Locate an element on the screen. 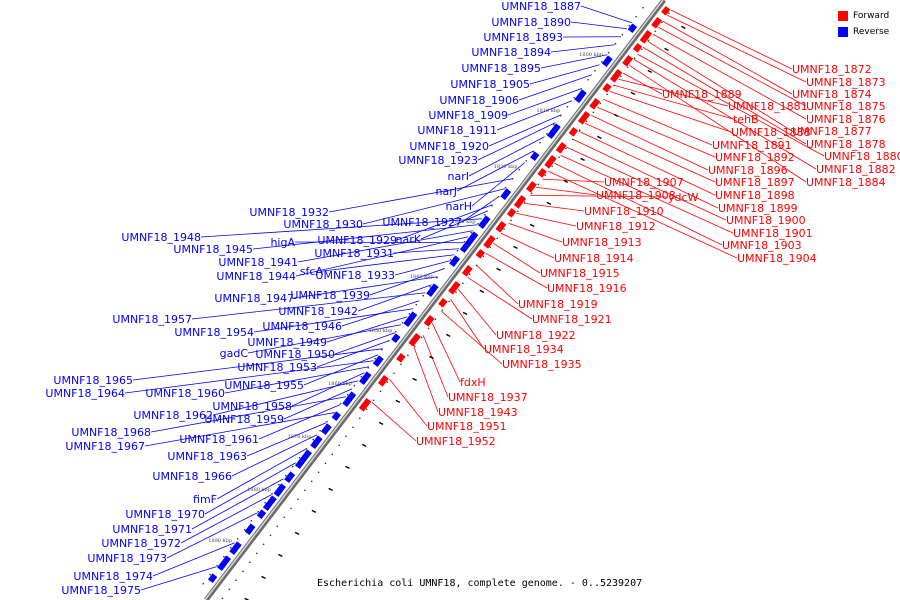 The height and width of the screenshot is (600, 900). gene-label: UMNF18_1895 is located at coordinates (501, 68).